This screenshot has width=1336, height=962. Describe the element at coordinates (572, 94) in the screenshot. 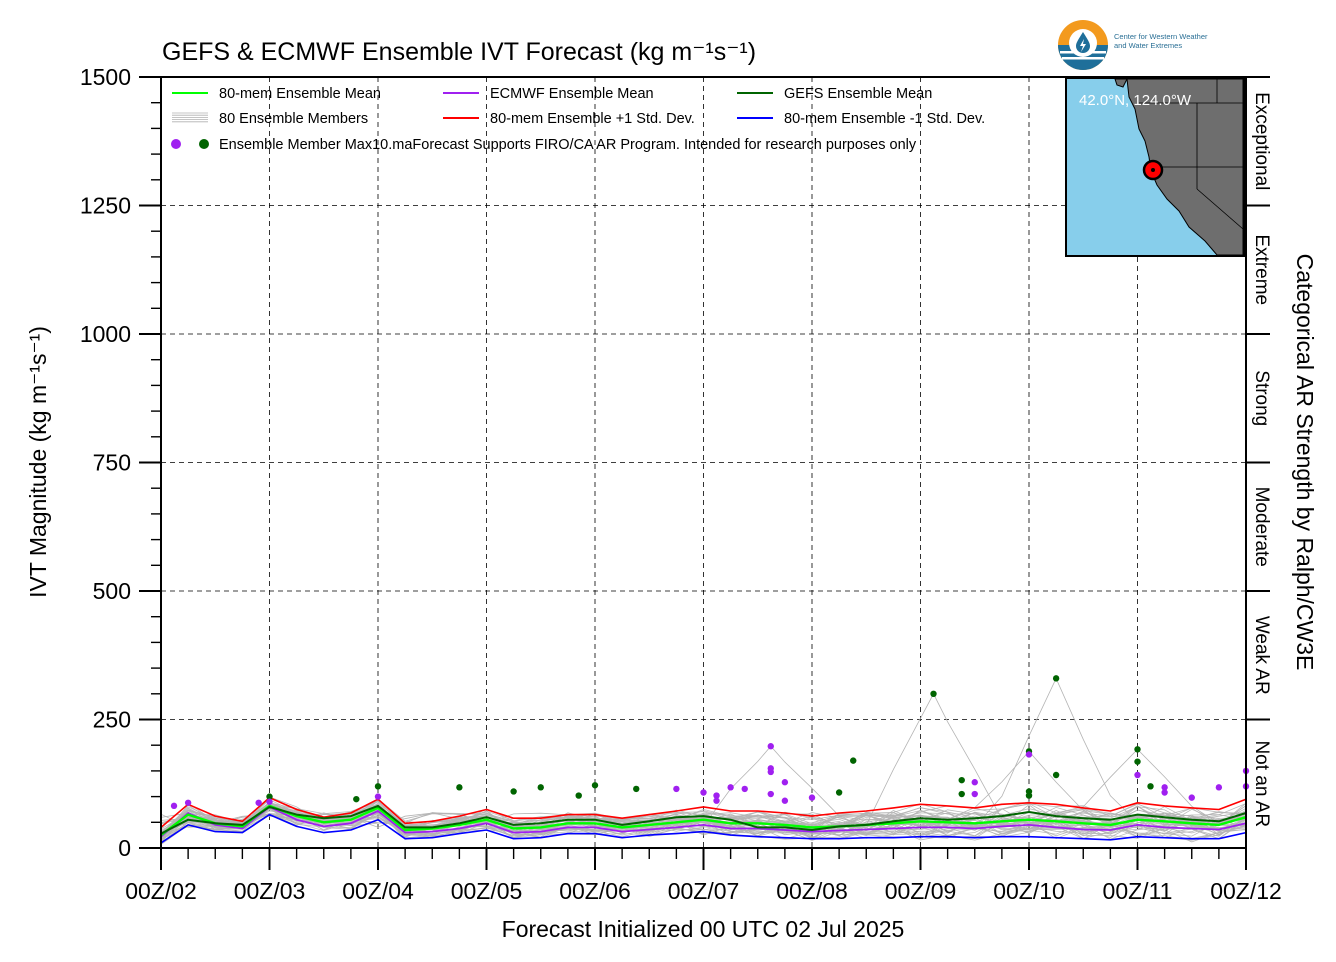

I see `legend-label: ECMWF Ensemble Mean` at that location.